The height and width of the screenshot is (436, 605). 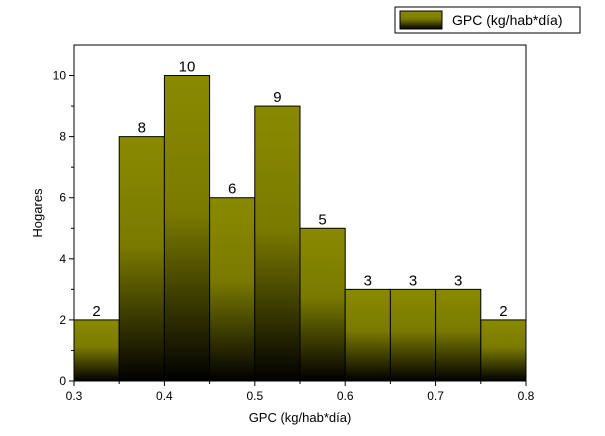 What do you see at coordinates (232, 189) in the screenshot?
I see `bar-data-label: 6` at bounding box center [232, 189].